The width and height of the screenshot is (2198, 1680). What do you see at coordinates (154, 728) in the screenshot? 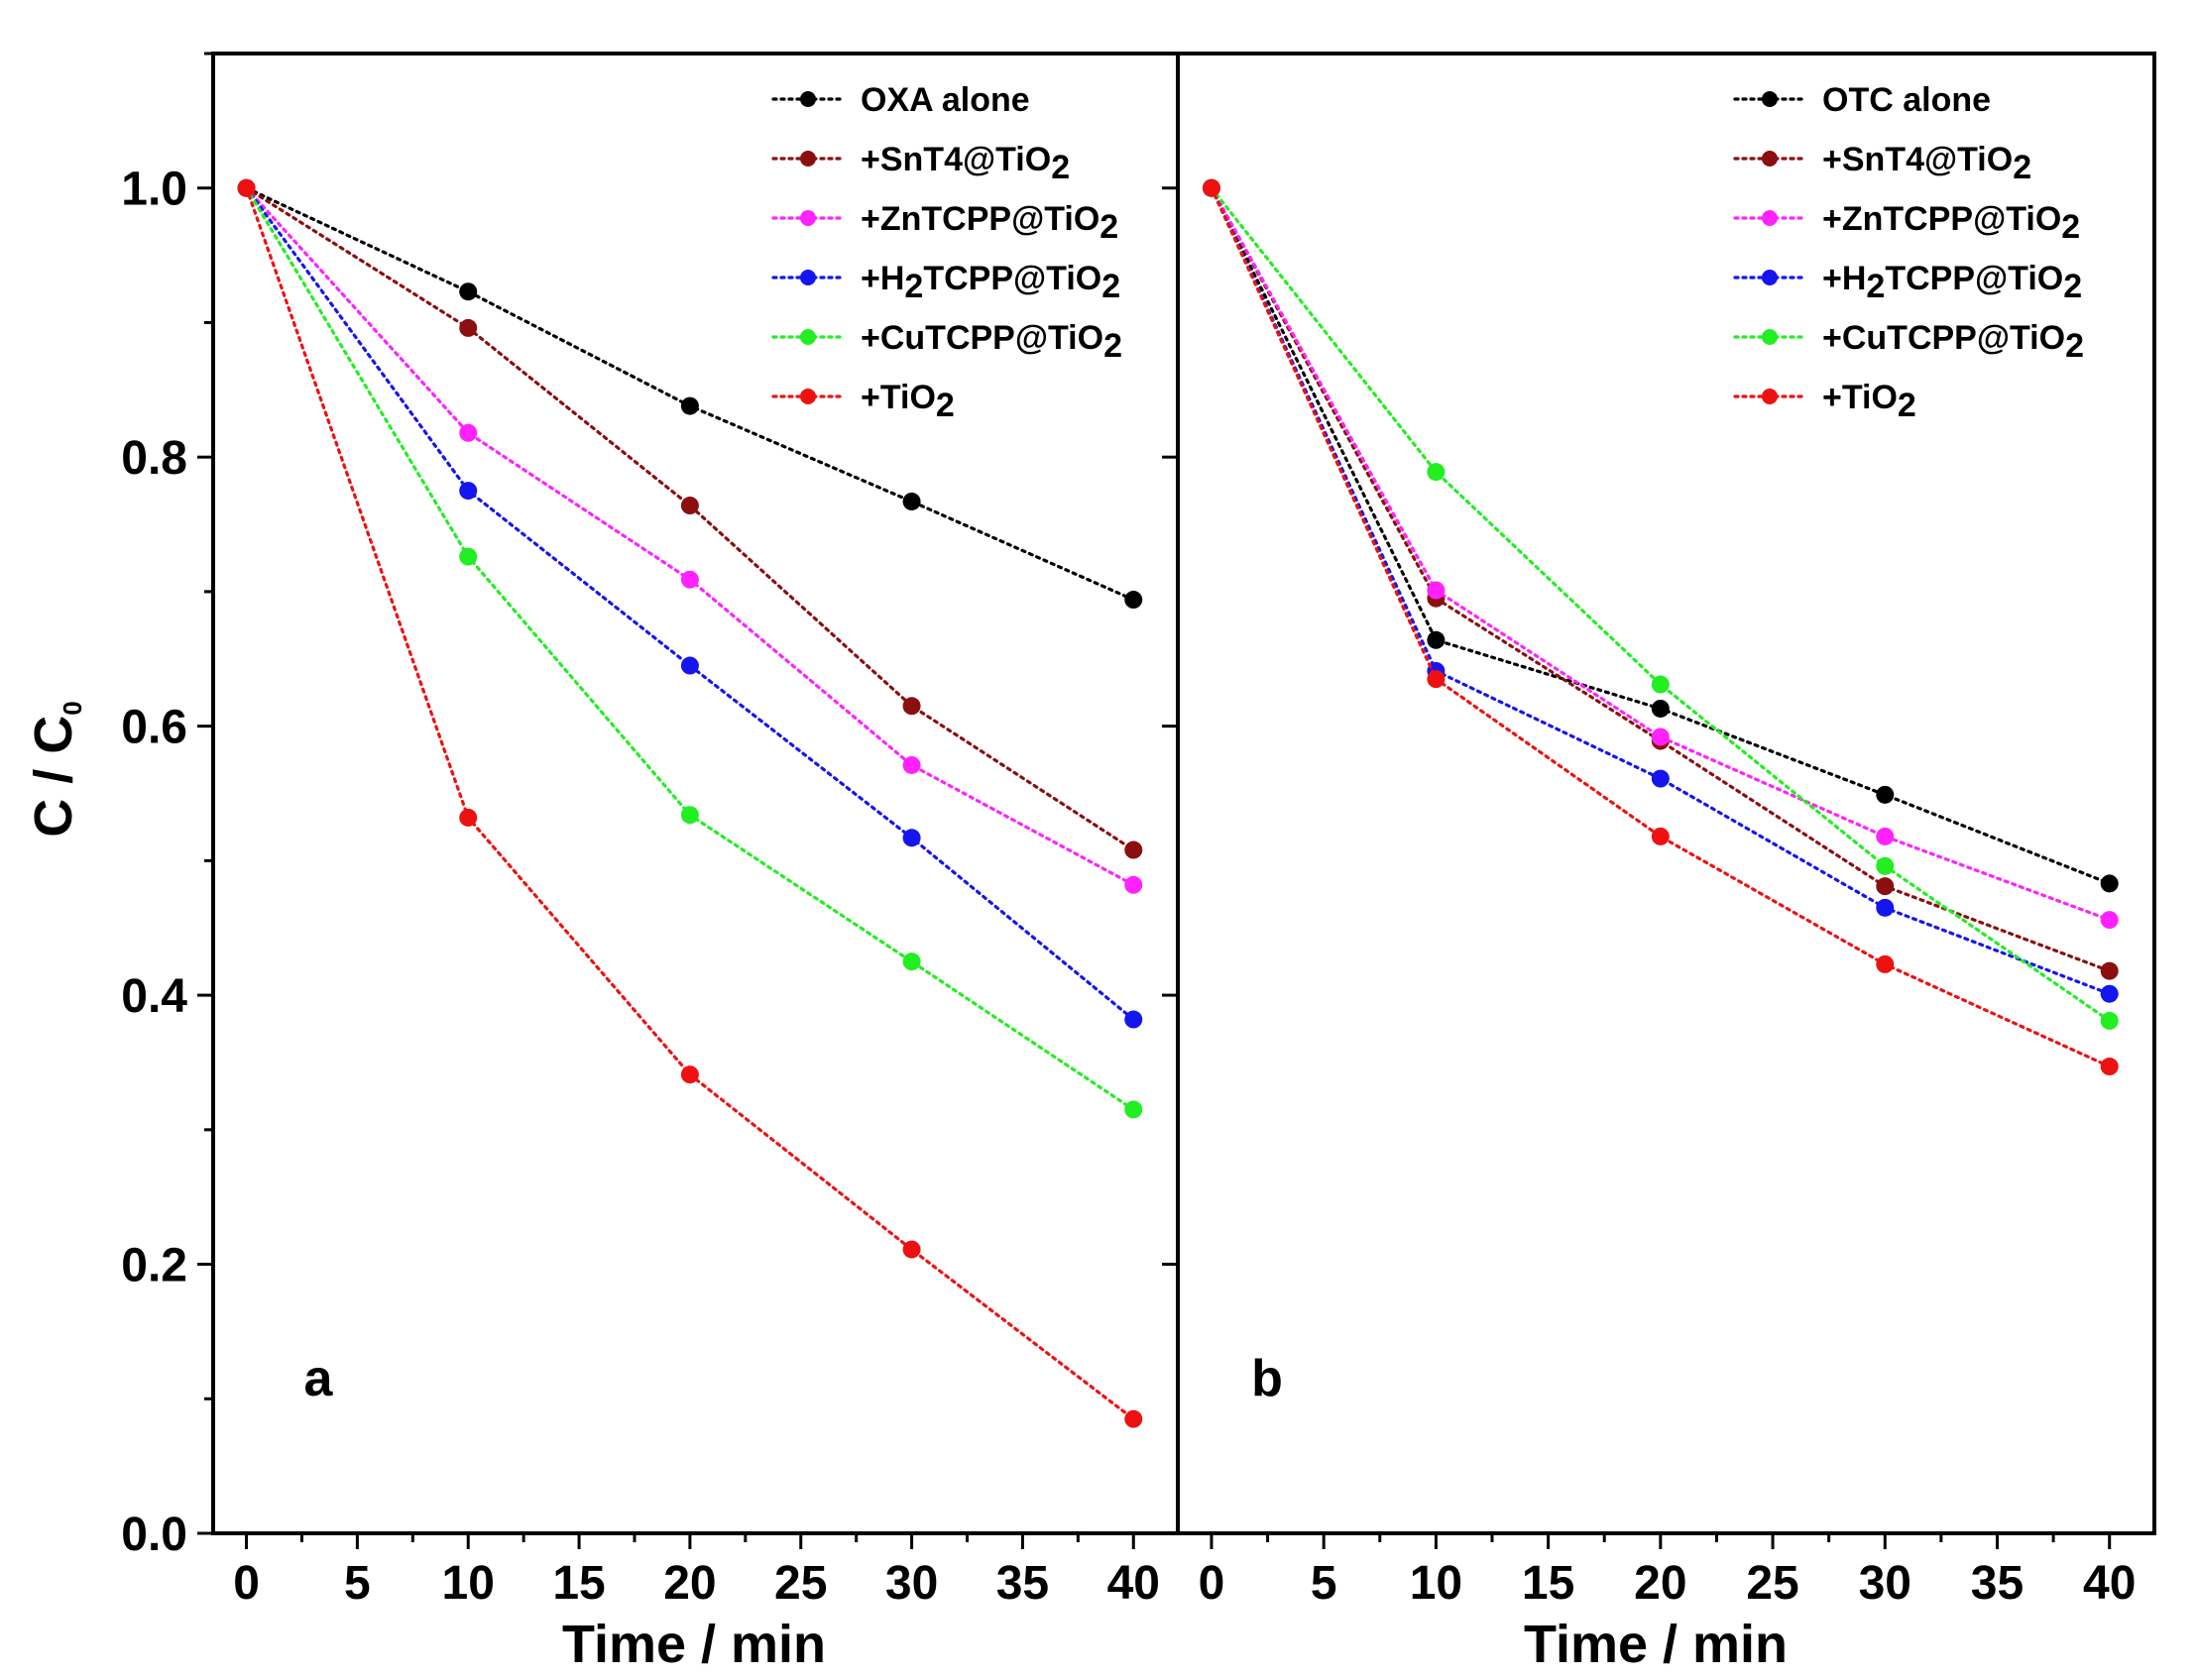
I see `y-tick-label: 0.6` at bounding box center [154, 728].